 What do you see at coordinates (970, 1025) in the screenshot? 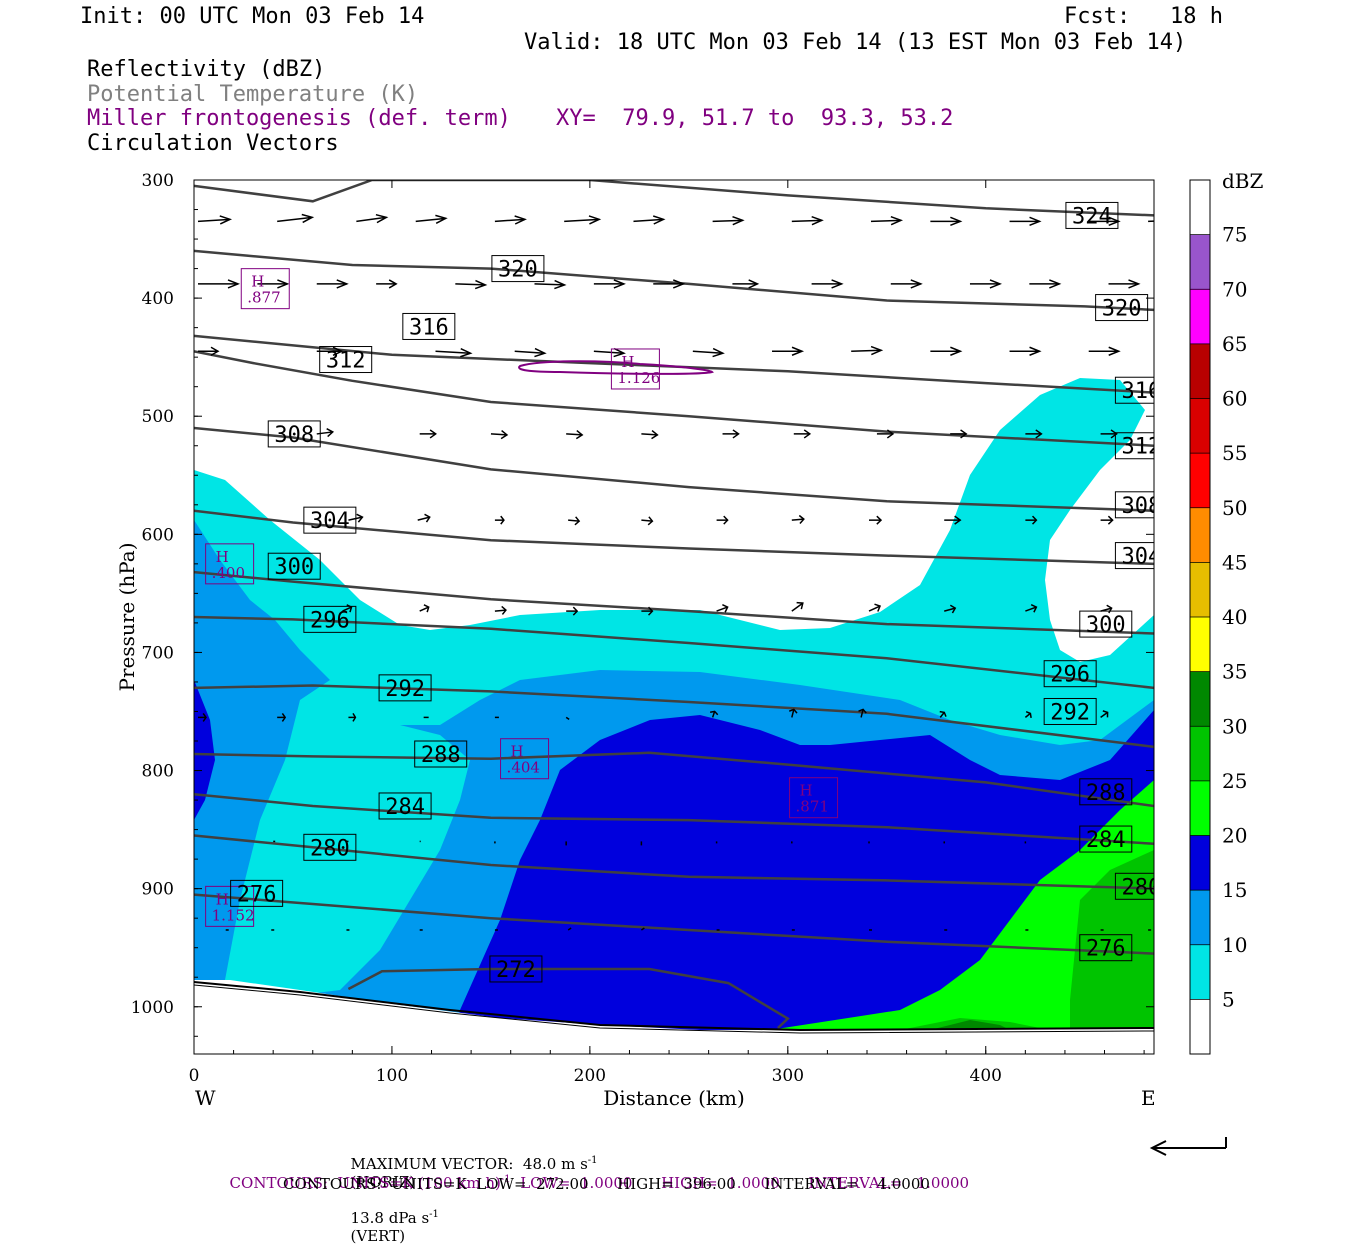
I see `refl-30-region` at bounding box center [970, 1025].